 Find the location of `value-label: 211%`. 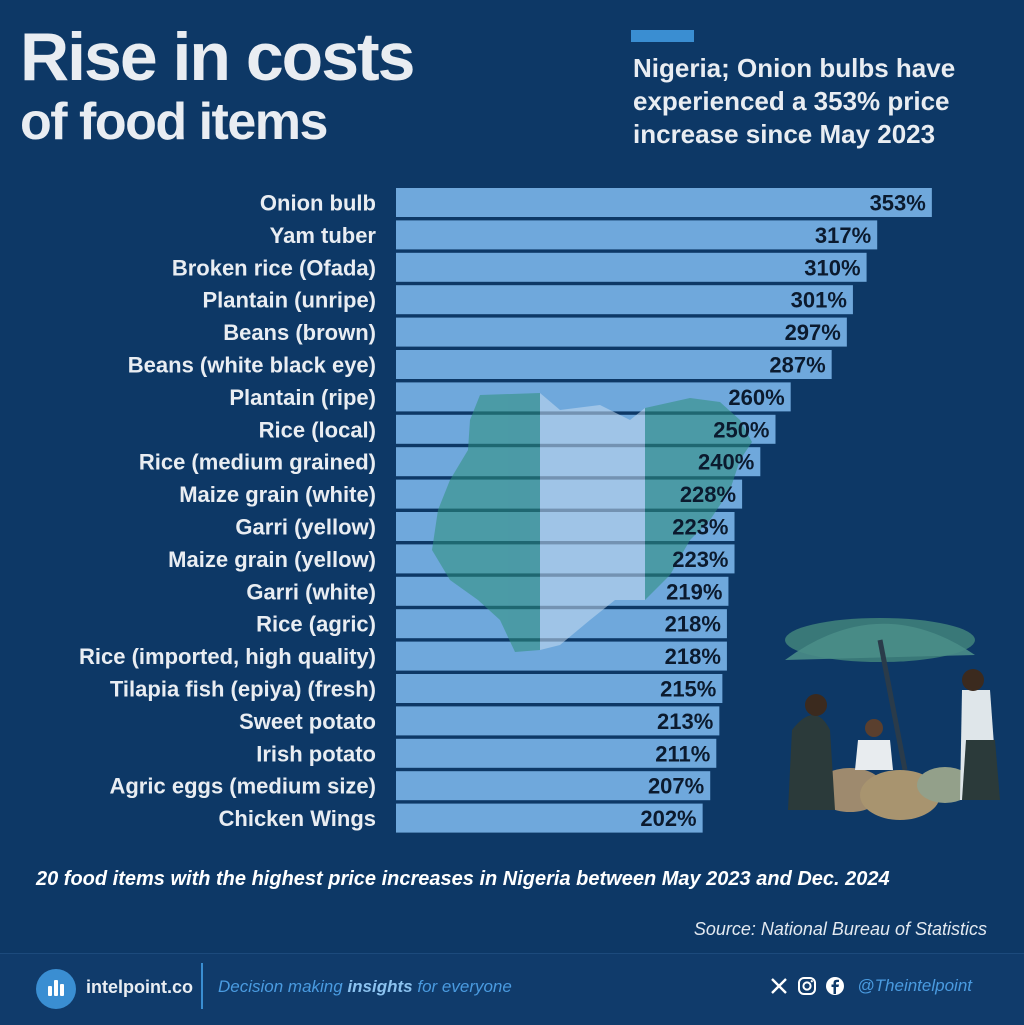

value-label: 211% is located at coordinates (682, 753).